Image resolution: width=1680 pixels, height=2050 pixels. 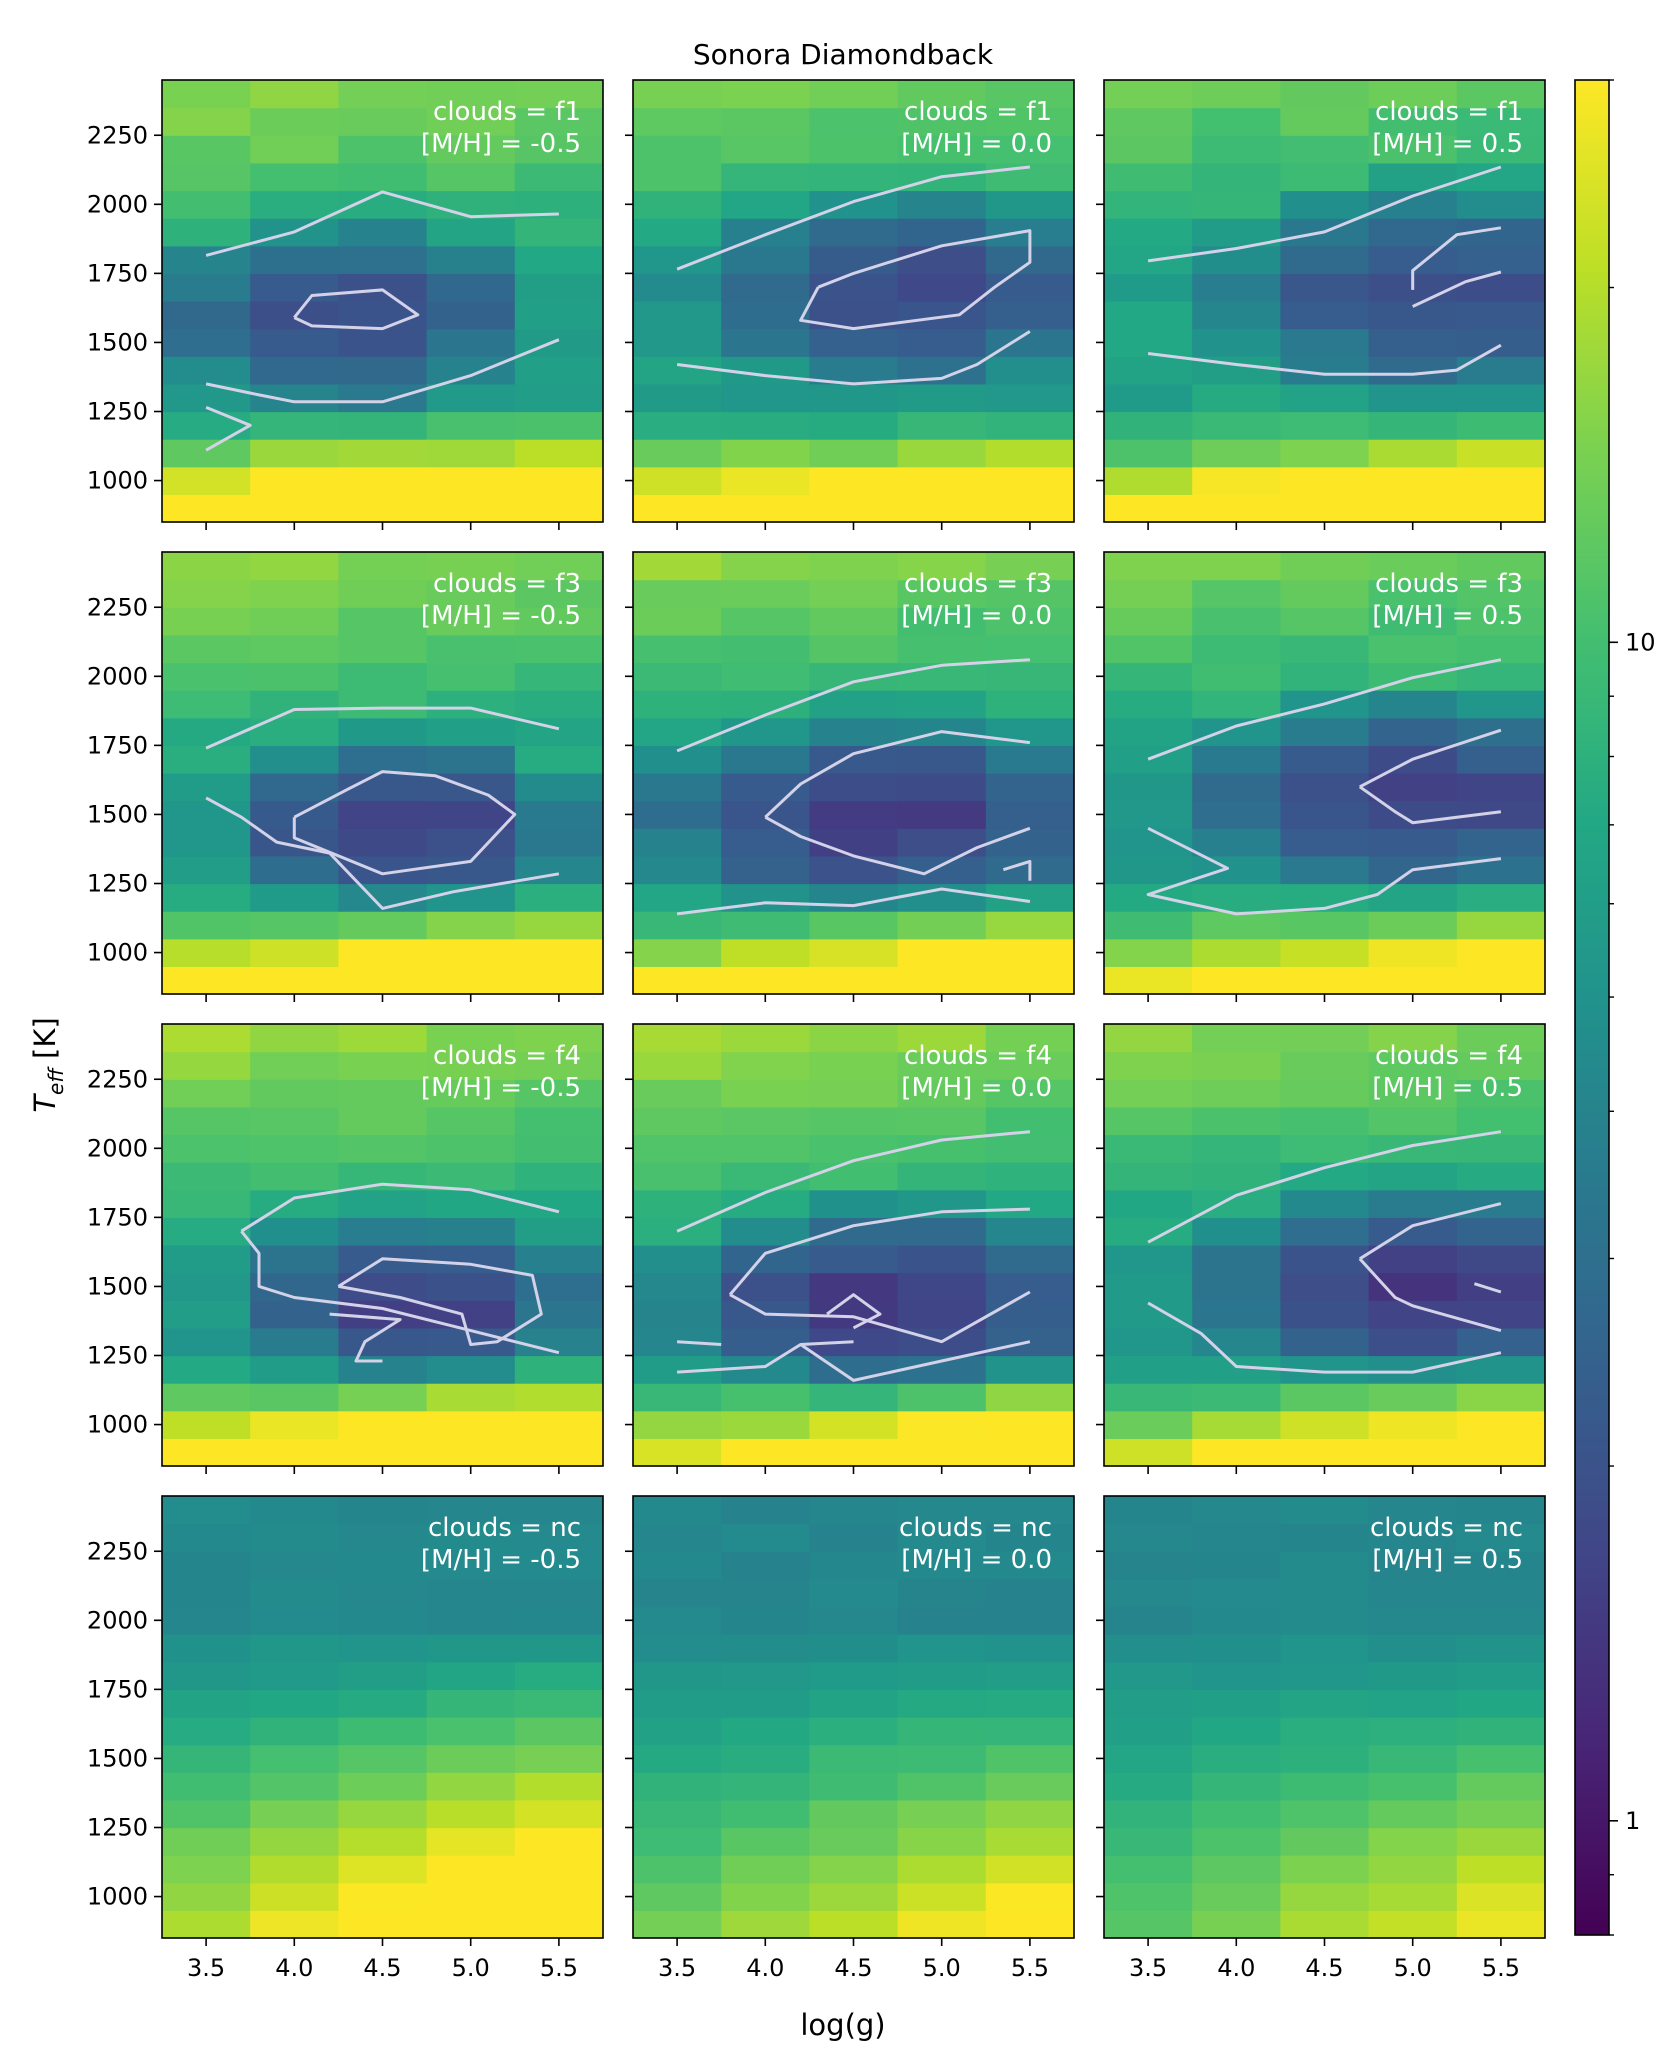 I want to click on y-tick-label: 1750, so click(x=117, y=1689).